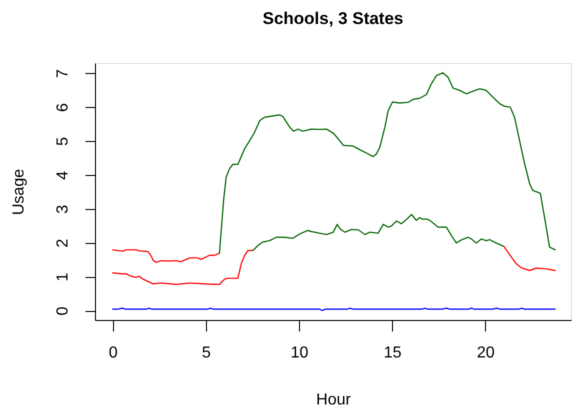 This screenshot has width=577, height=407. I want to click on y-tick-label: 3, so click(63, 209).